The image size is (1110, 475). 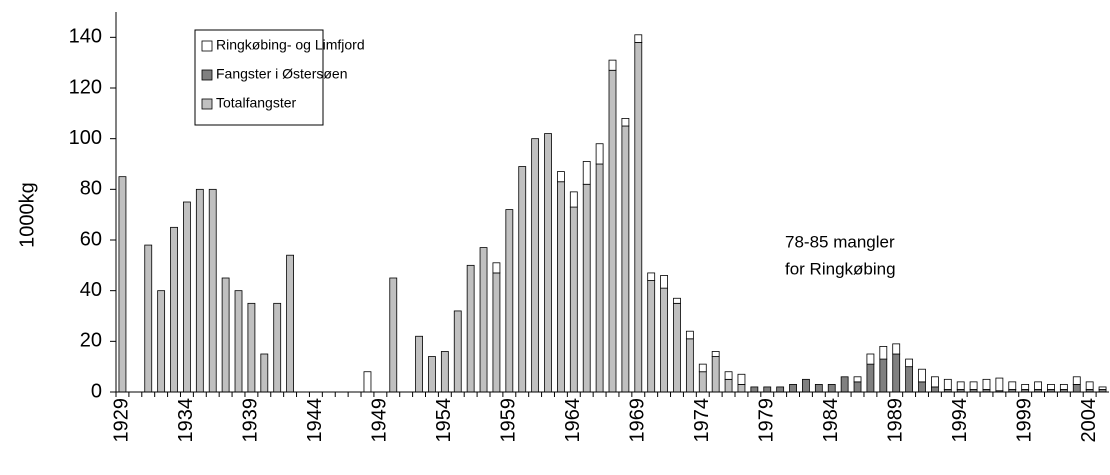 I want to click on x-tick-label: 1974, so click(x=702, y=420).